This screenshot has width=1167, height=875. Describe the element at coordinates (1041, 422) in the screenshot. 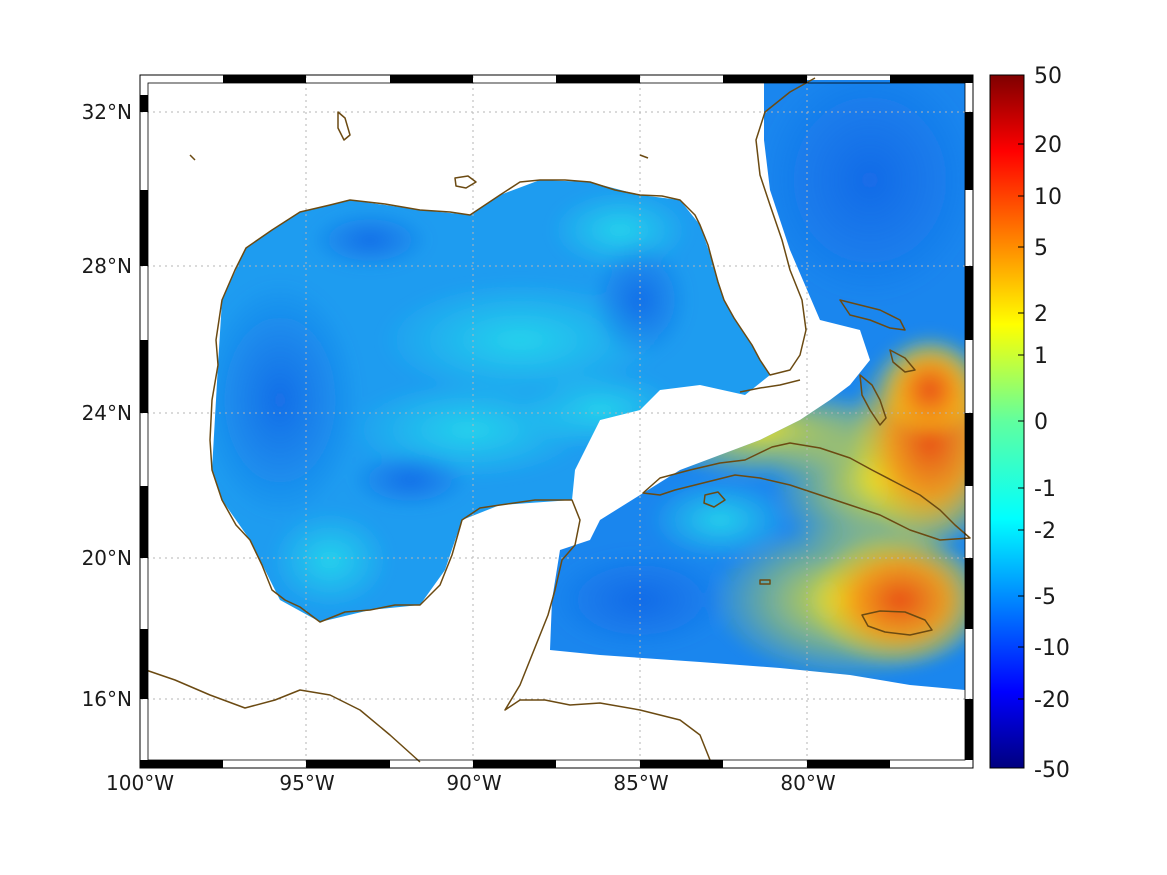

I see `colorbar-label-0: 0` at that location.